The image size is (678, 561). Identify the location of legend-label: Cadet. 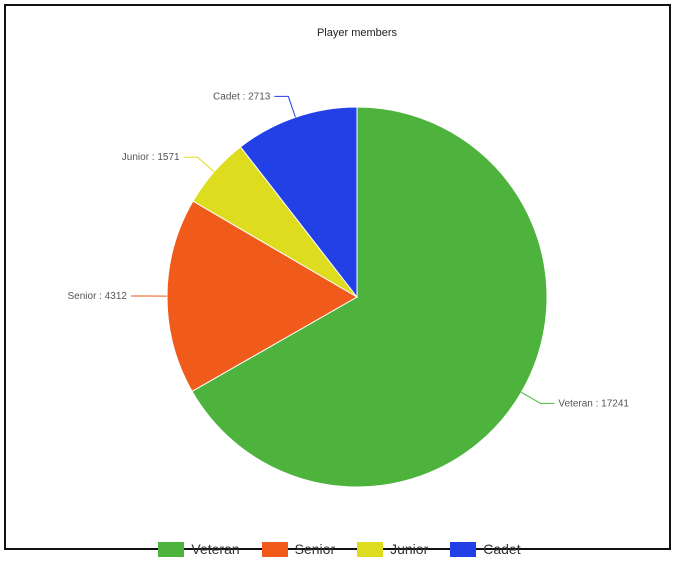
(501, 549).